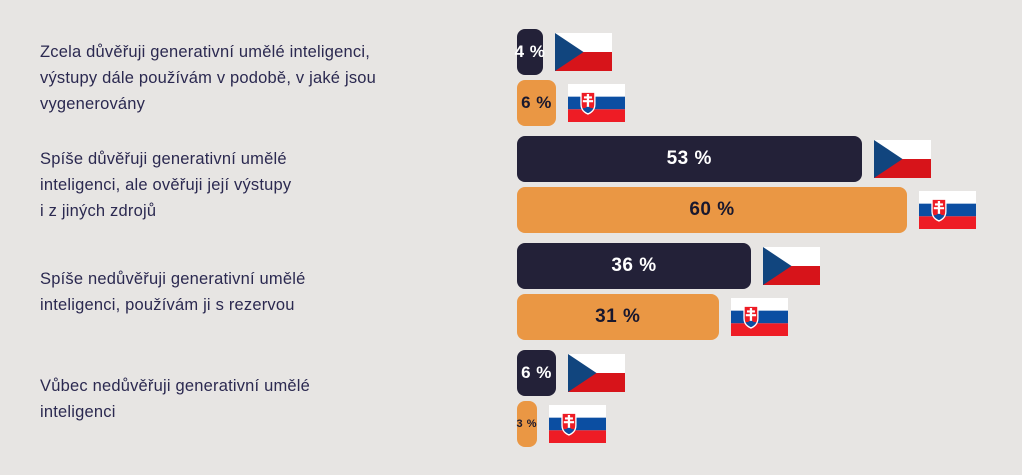 The height and width of the screenshot is (475, 1022). What do you see at coordinates (163, 158) in the screenshot?
I see `category-label-line: Spíše důvěřuji generativní umělé` at bounding box center [163, 158].